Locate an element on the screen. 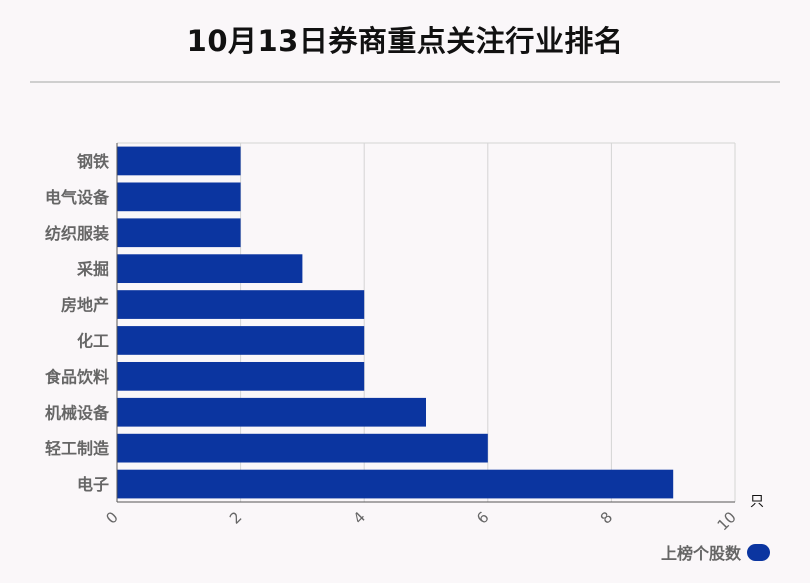 The image size is (810, 583). category-label-3: 采掘 is located at coordinates (92, 269).